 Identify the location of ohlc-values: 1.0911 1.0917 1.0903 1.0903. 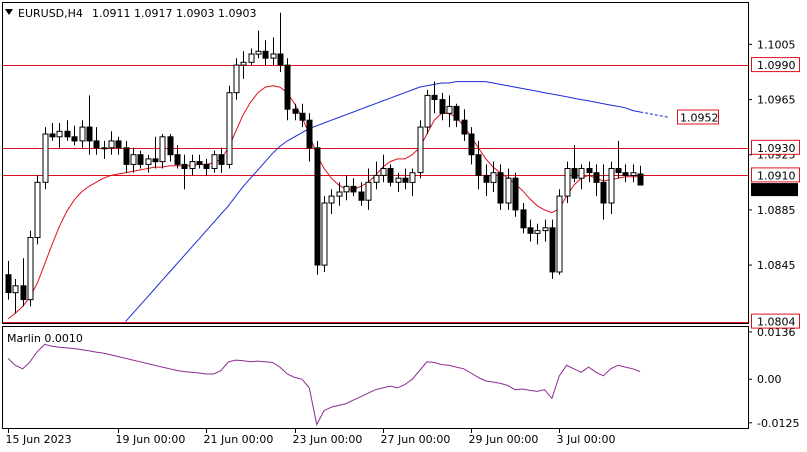
(174, 13).